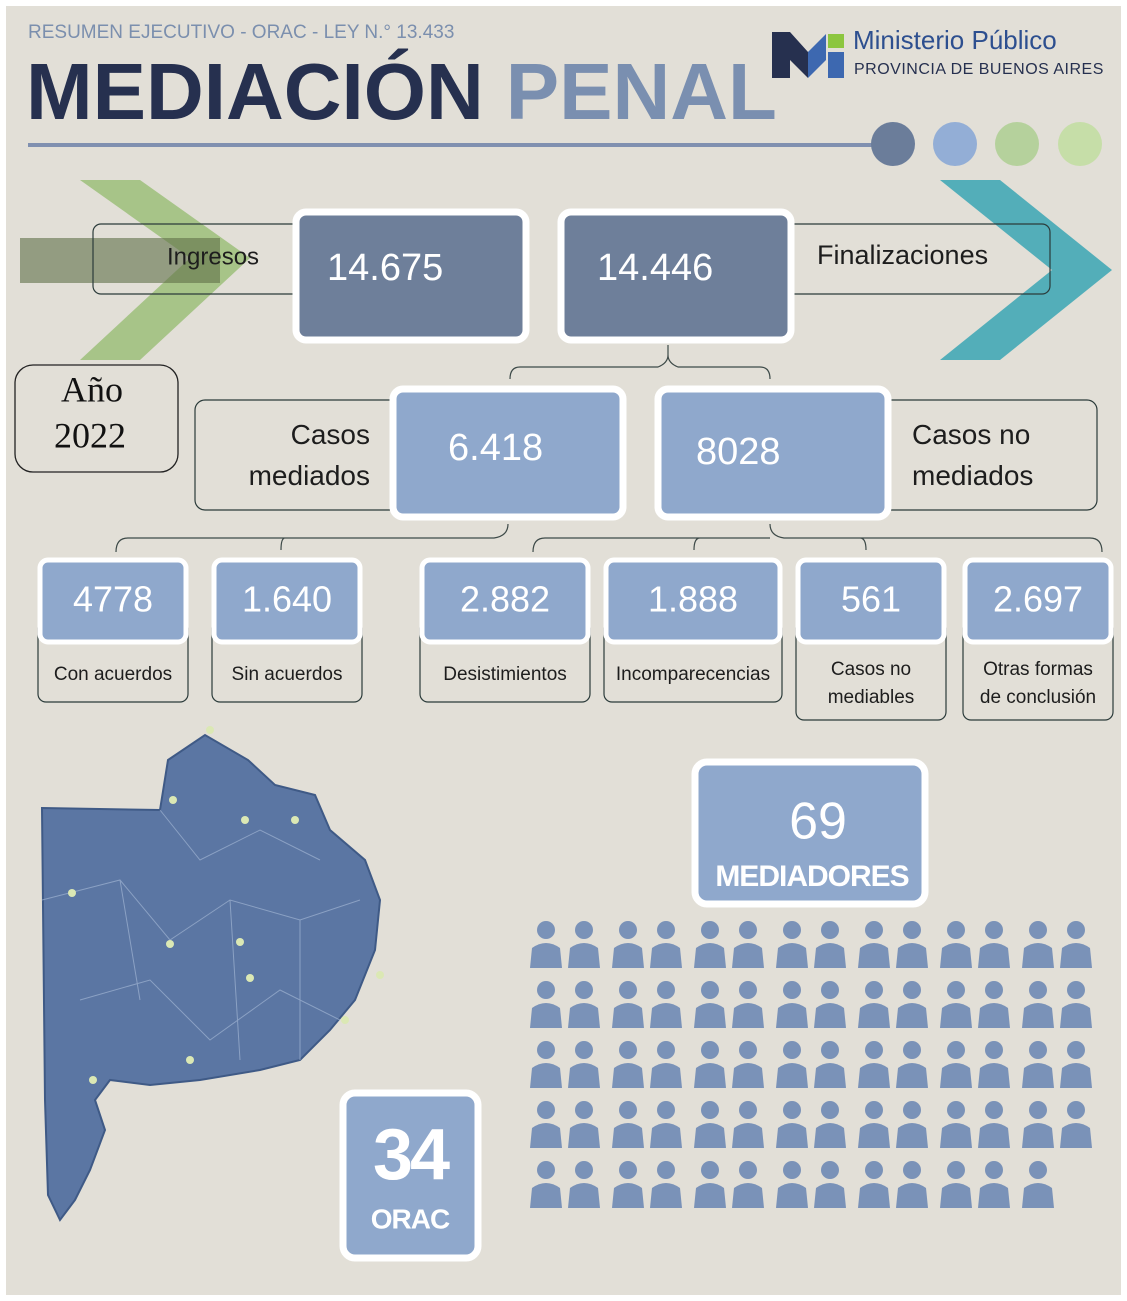 The image size is (1127, 1301). I want to click on label-line: Sin acuerdos, so click(287, 674).